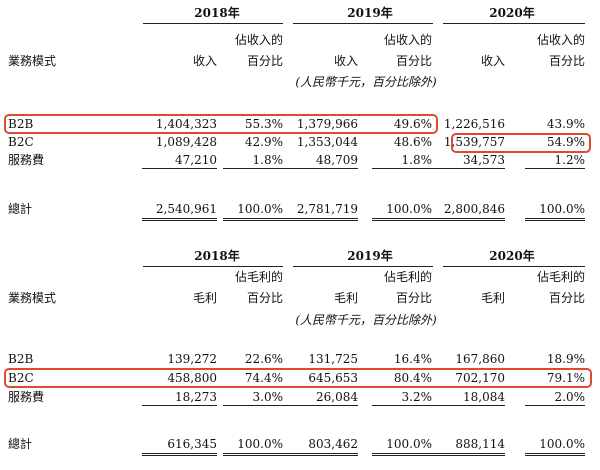  What do you see at coordinates (192, 444) in the screenshot?
I see `total-value: 616,345` at bounding box center [192, 444].